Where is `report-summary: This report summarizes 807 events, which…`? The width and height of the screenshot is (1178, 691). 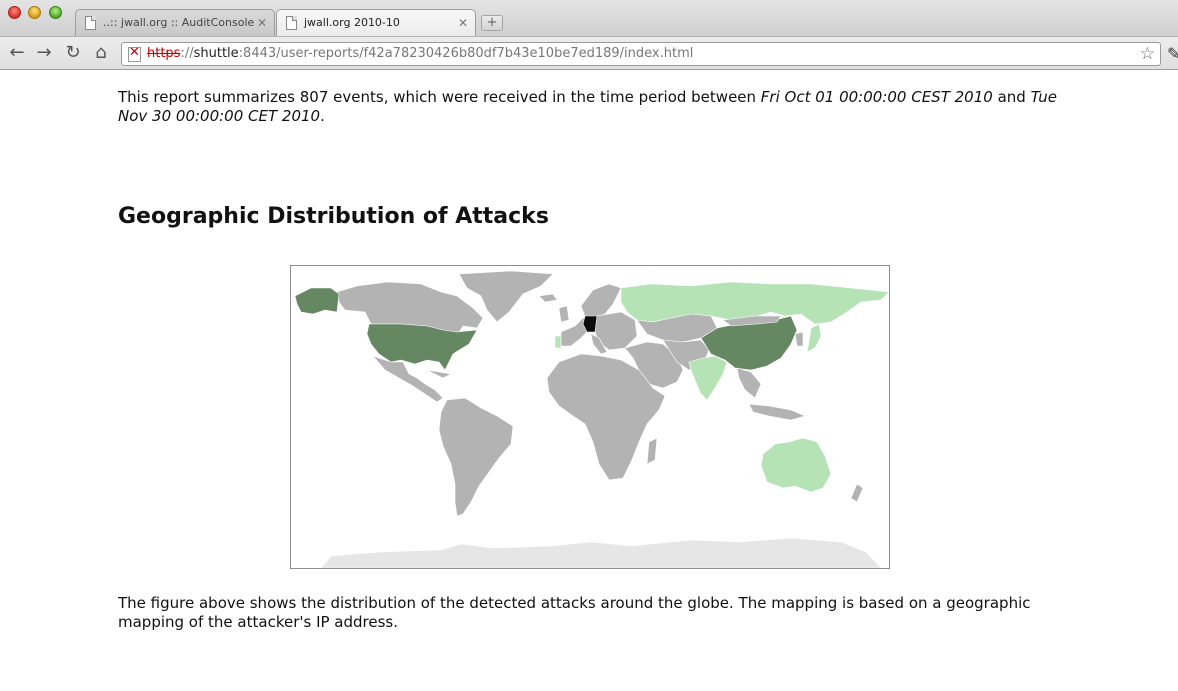
report-summary: This report summarizes 807 events, which… is located at coordinates (598, 107).